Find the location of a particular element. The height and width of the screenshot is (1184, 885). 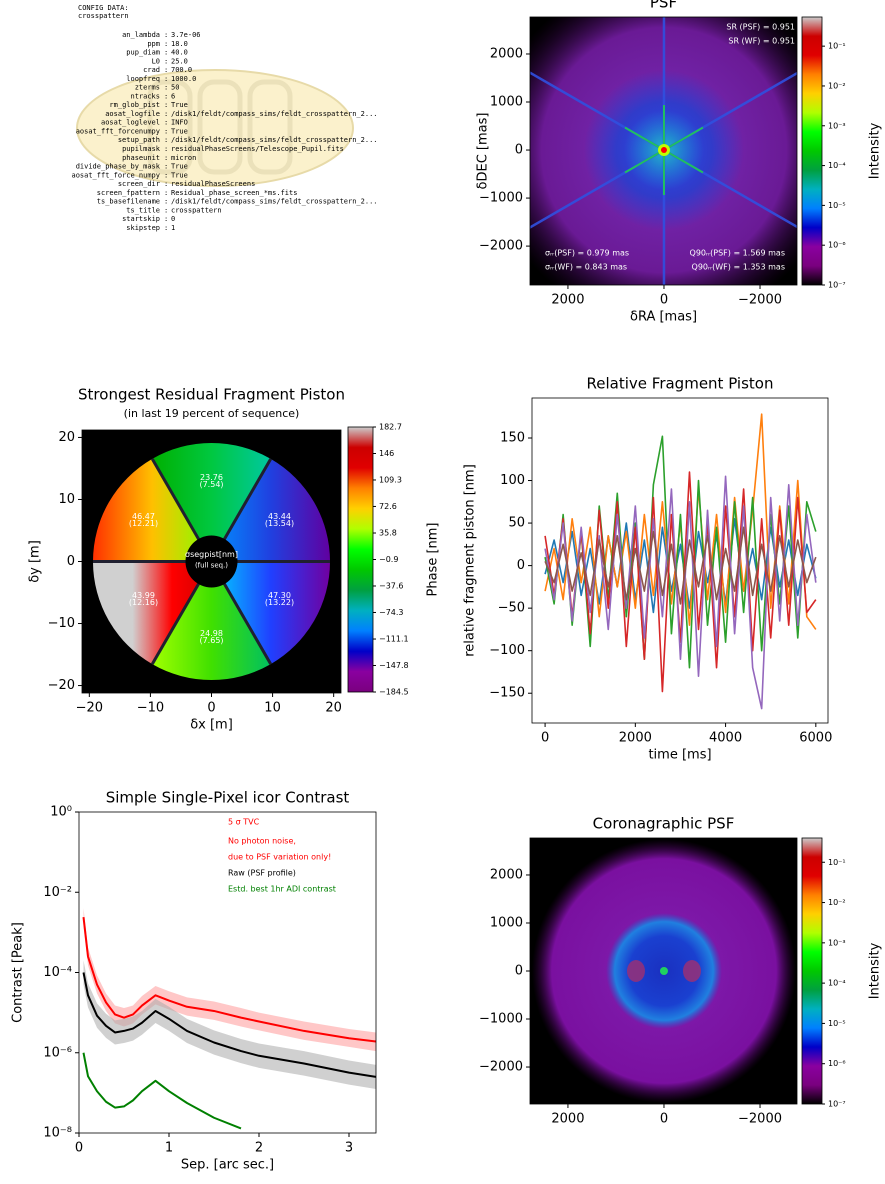

colorbar-tick-label: −184.5 is located at coordinates (394, 692).